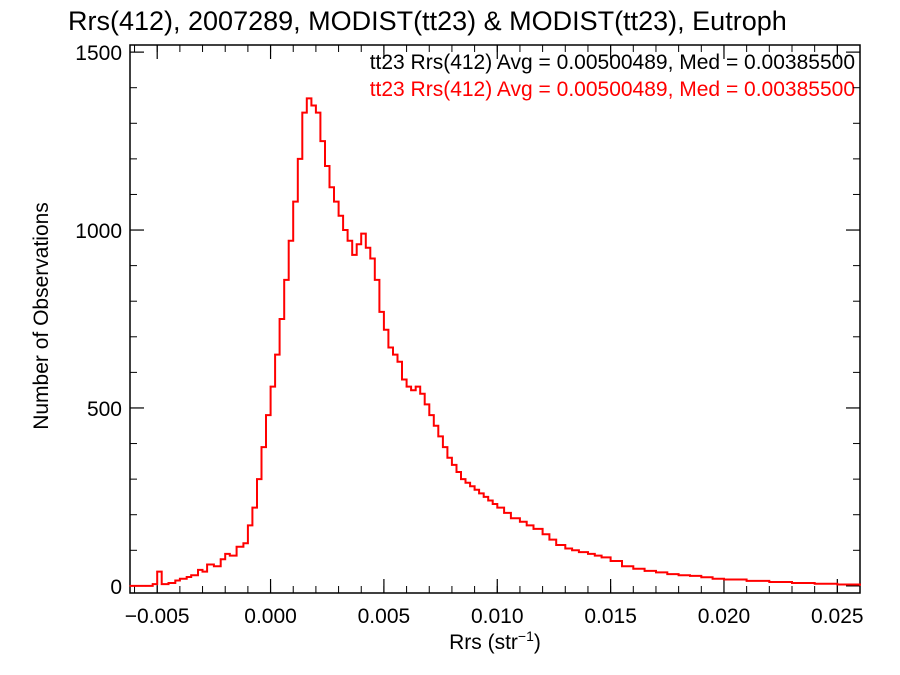 The image size is (900, 675). What do you see at coordinates (837, 616) in the screenshot?
I see `x-tick-label: 0.025` at bounding box center [837, 616].